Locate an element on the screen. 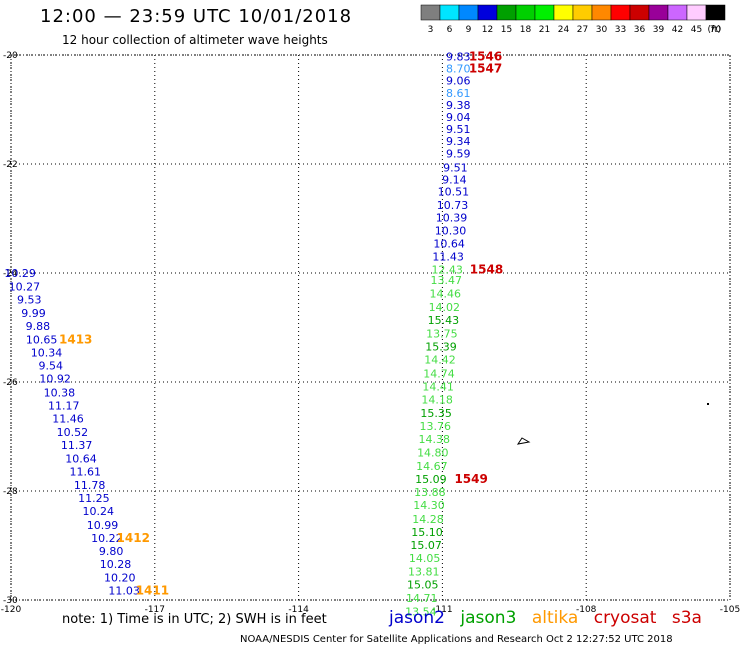 This screenshot has height=650, width=740. wave-height-value: 14.42 is located at coordinates (440, 360).